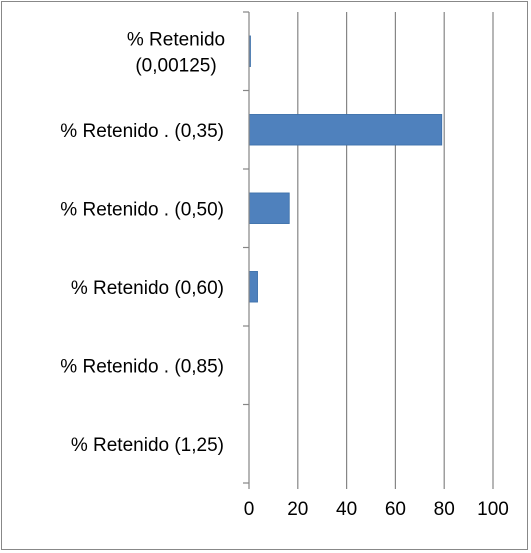 This screenshot has width=531, height=553. Describe the element at coordinates (249, 509) in the screenshot. I see `x-tick-label-0: 0` at that location.